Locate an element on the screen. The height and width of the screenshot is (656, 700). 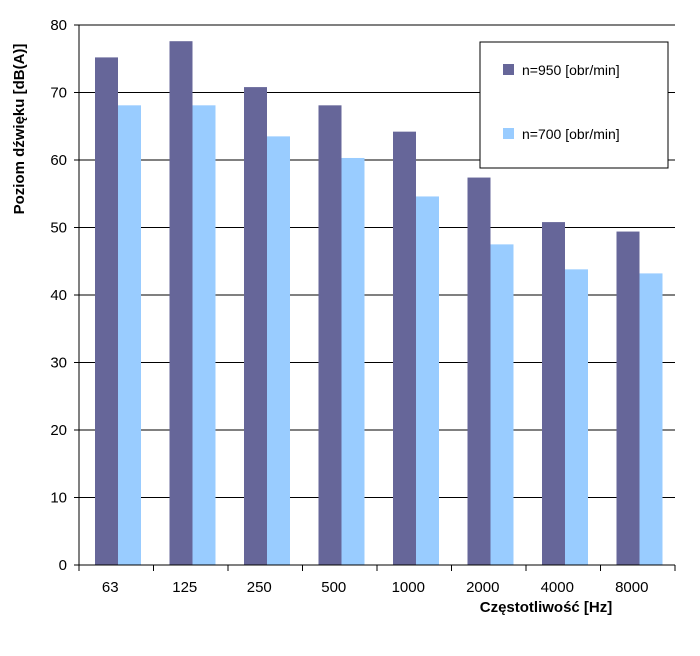
y-axis-title: Poziom dźwięku [dB(A)] is located at coordinates (19, 129).